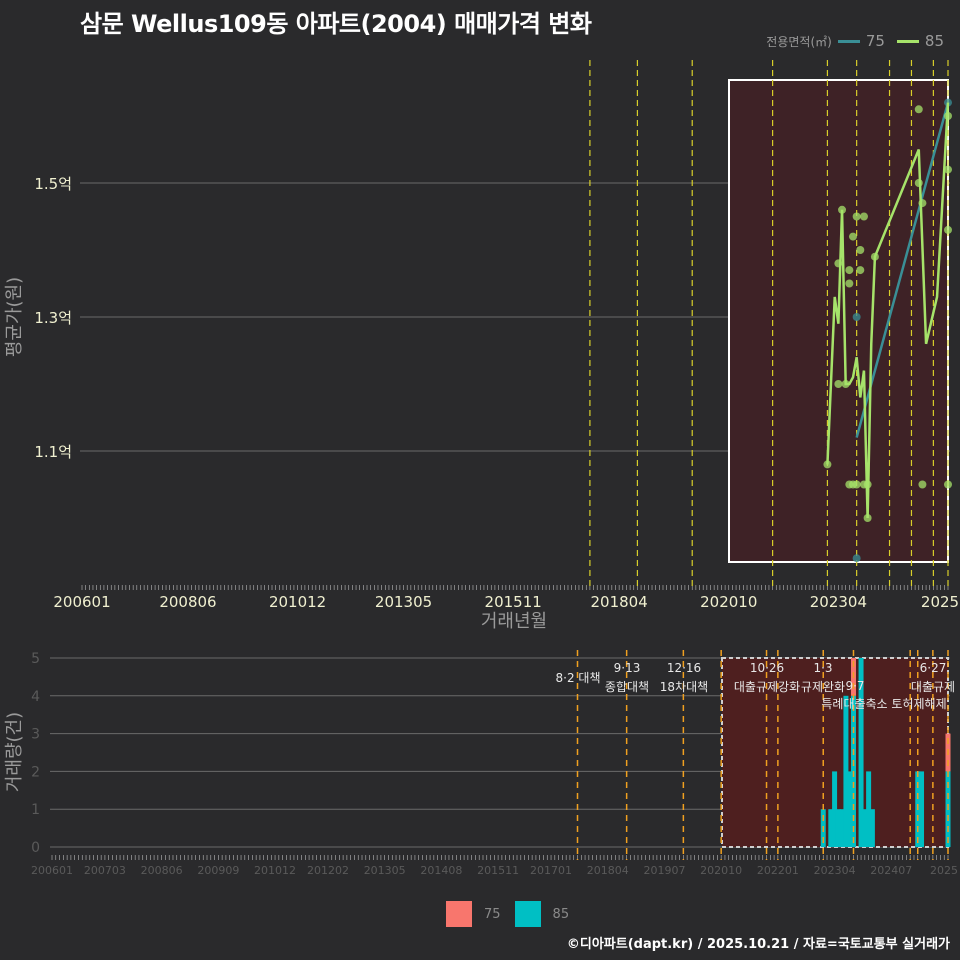  What do you see at coordinates (53, 184) in the screenshot?
I see `y-tick-label: 1.5억` at bounding box center [53, 184].